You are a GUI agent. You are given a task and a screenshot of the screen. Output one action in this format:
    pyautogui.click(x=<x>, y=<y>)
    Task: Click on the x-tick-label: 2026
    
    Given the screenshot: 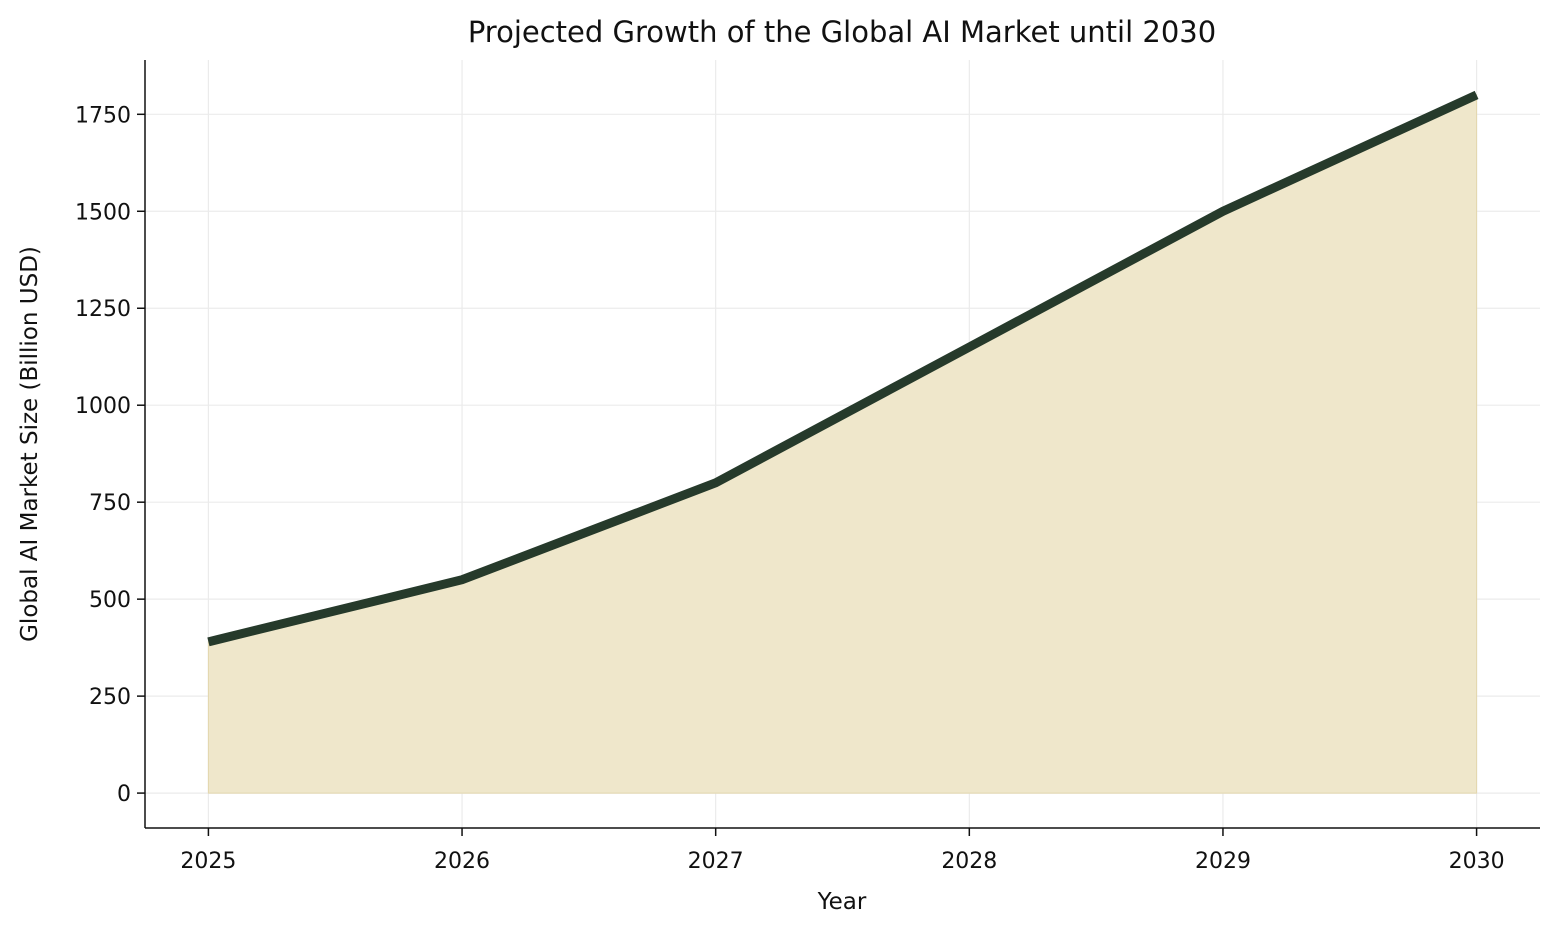 What is the action you would take?
    pyautogui.click(x=462, y=861)
    